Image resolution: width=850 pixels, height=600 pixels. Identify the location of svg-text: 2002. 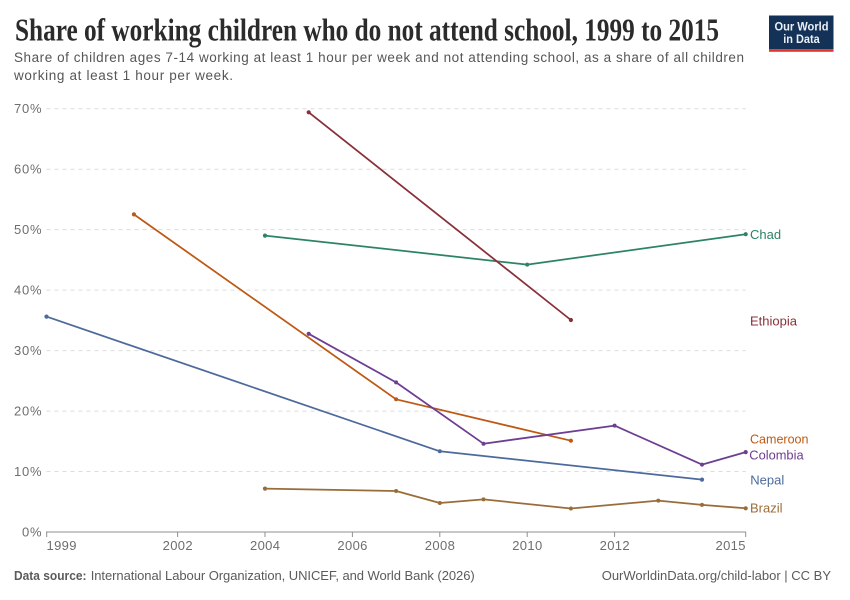
(178, 545).